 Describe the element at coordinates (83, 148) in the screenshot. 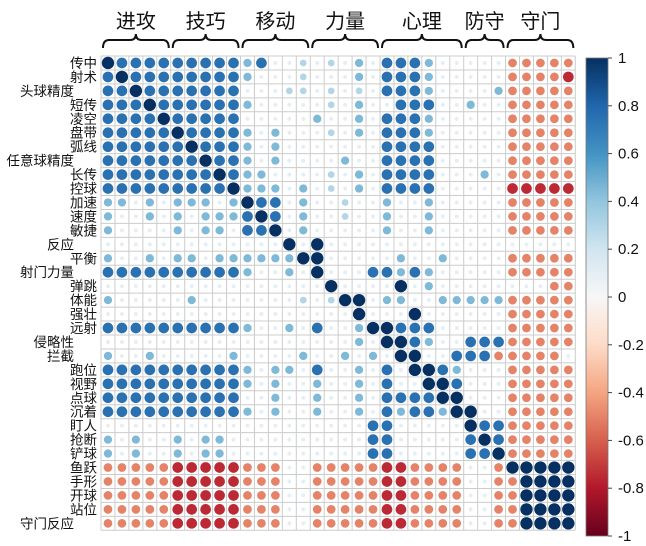

I see `row-label: 弧线` at that location.